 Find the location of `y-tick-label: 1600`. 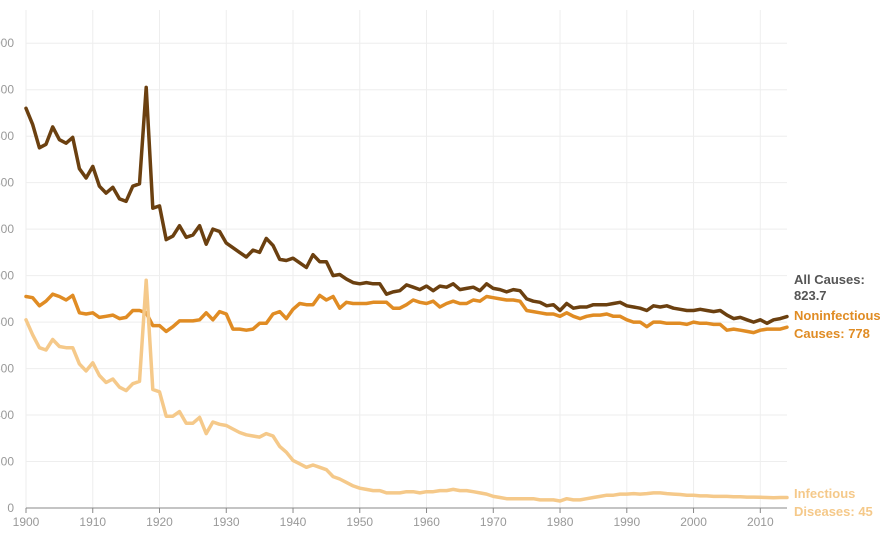

y-tick-label: 1600 is located at coordinates (7, 136).